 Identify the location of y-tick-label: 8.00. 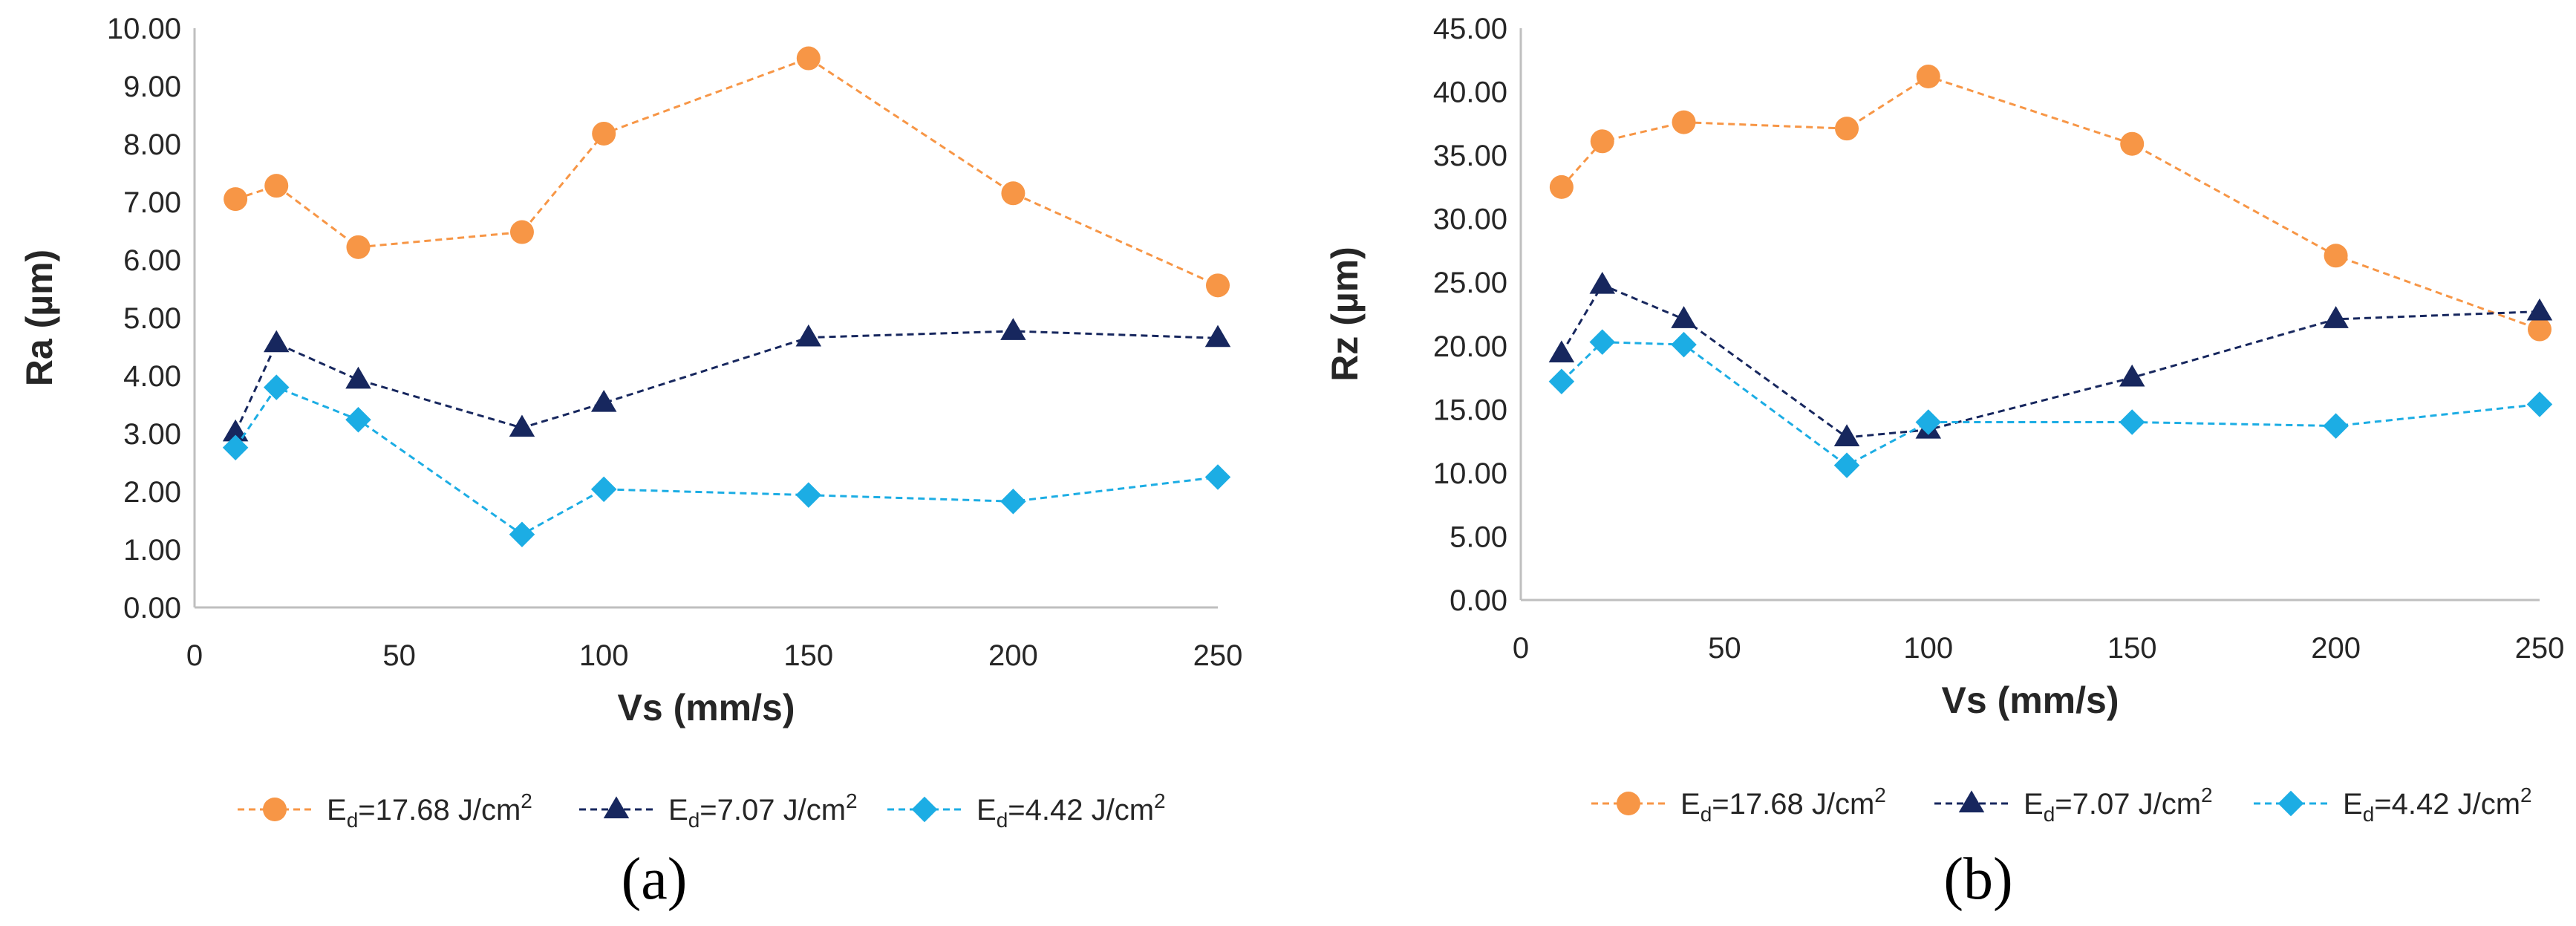
(152, 145).